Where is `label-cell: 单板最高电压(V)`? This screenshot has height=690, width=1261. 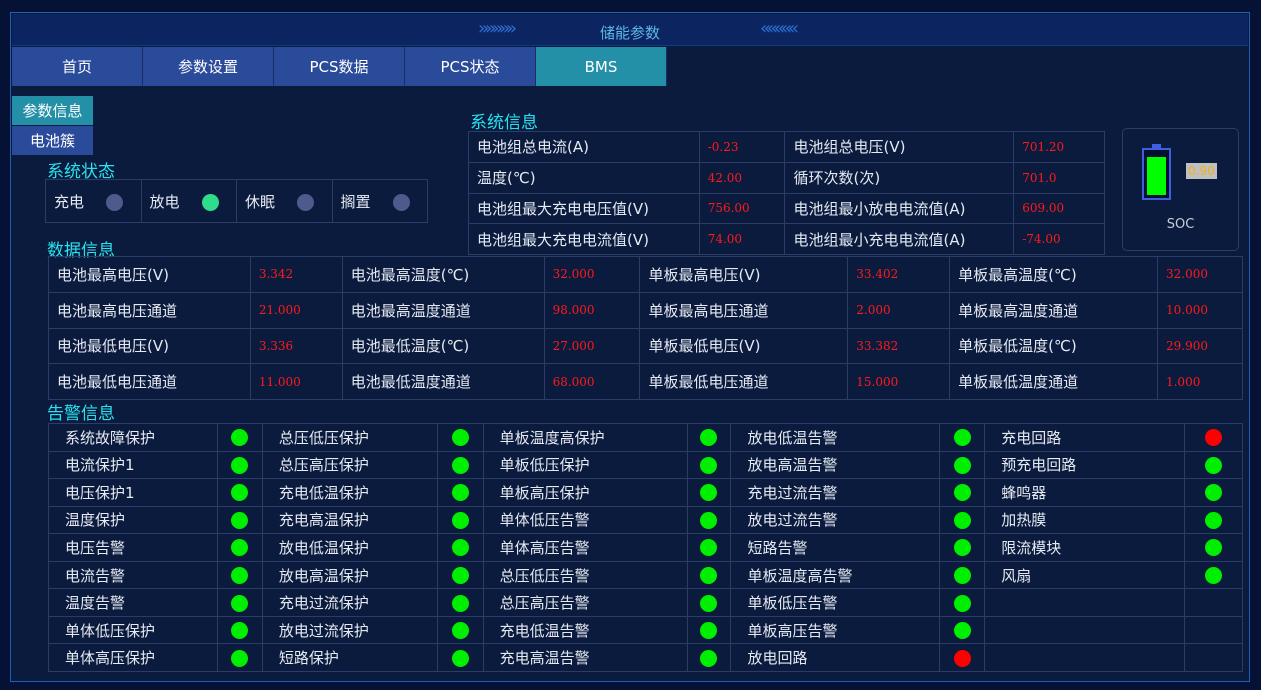
label-cell: 单板最高电压(V) is located at coordinates (744, 274).